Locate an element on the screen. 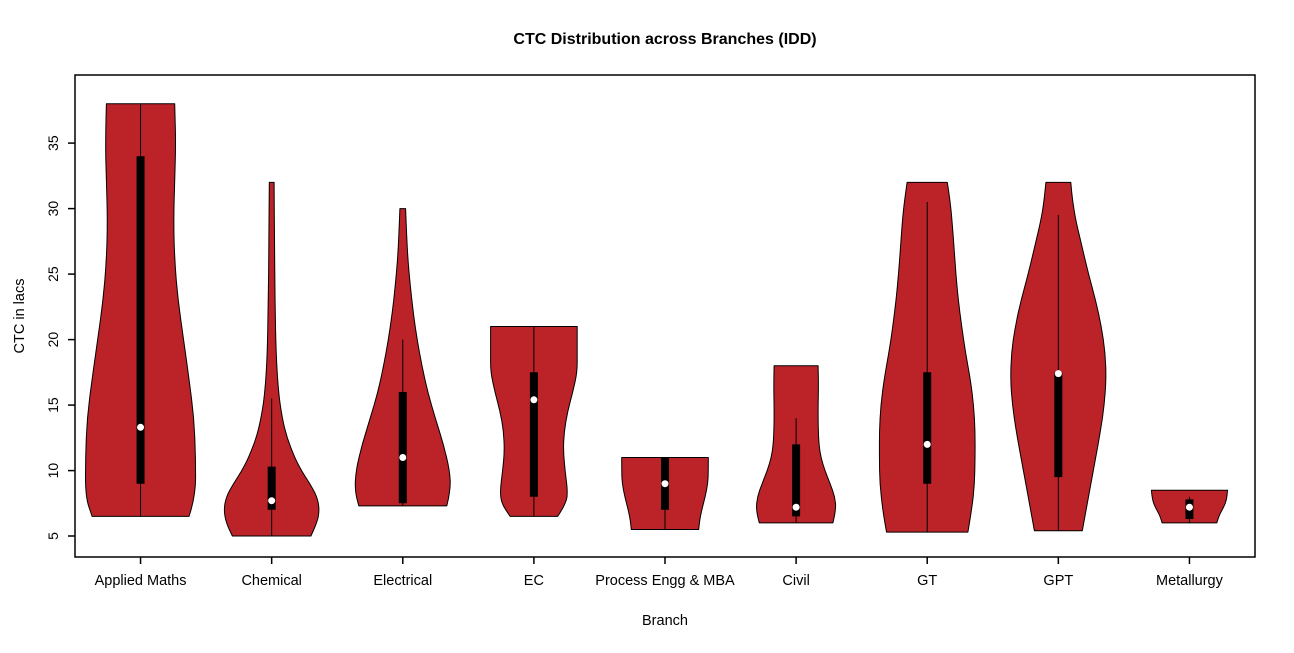 This screenshot has width=1294, height=653. y-tick-label: 10 is located at coordinates (53, 471).